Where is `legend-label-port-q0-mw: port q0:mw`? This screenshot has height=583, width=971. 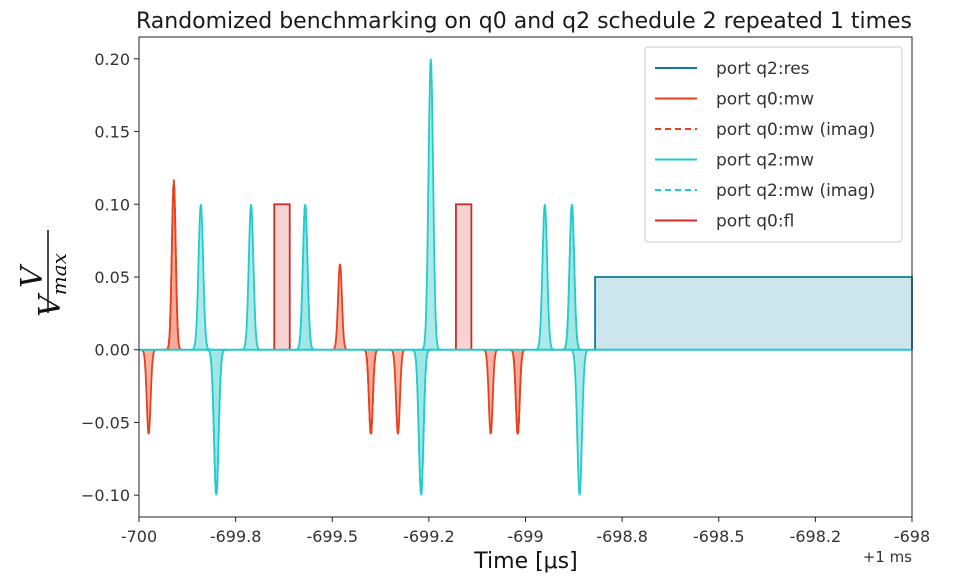
legend-label-port-q0-mw: port q0:mw is located at coordinates (765, 100).